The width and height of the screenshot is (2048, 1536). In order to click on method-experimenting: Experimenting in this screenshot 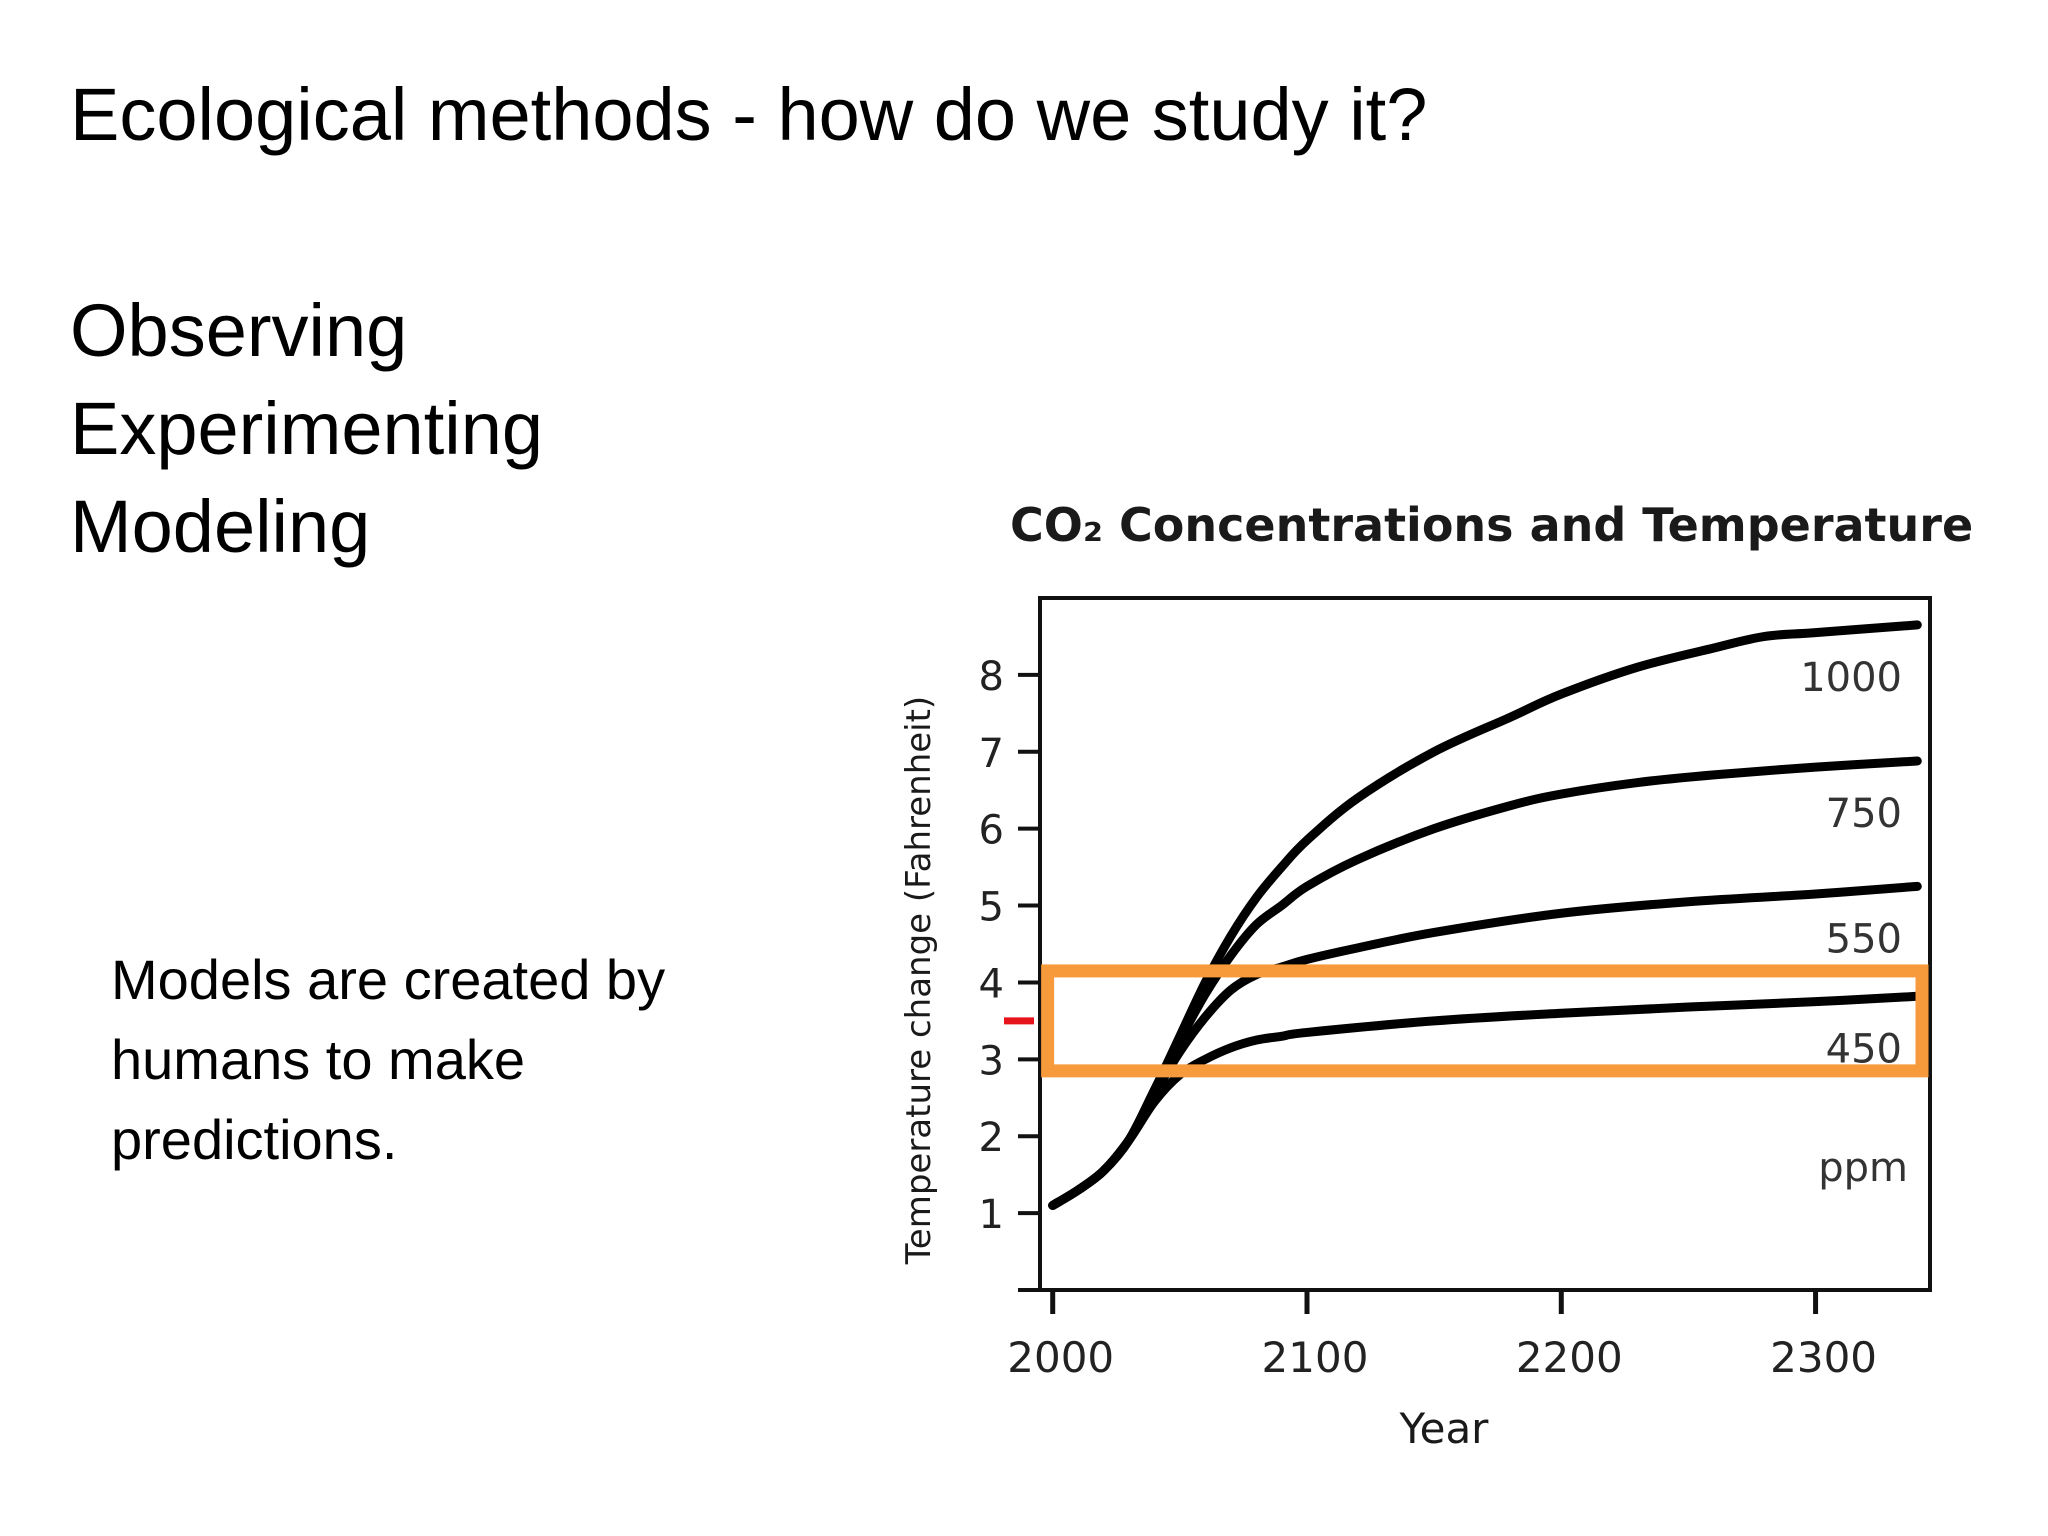, I will do `click(307, 428)`.